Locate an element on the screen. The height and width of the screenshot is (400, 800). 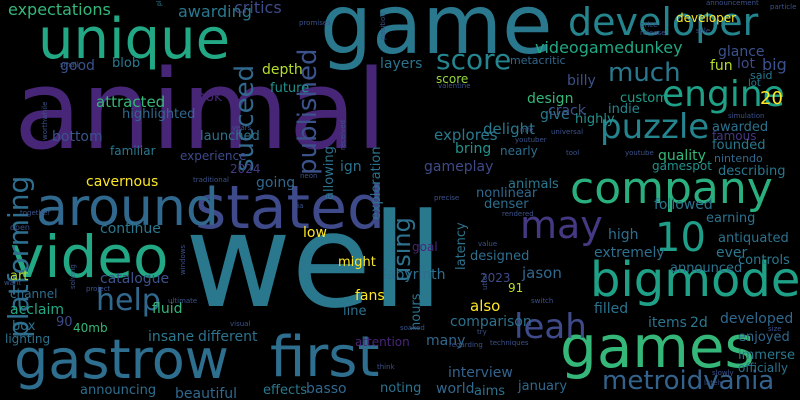
word-custom: custom is located at coordinates (644, 98).